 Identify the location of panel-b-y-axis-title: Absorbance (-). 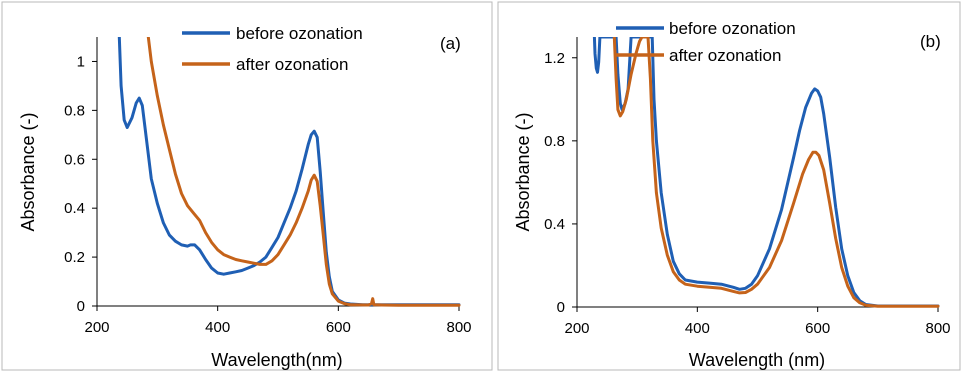
(523, 171).